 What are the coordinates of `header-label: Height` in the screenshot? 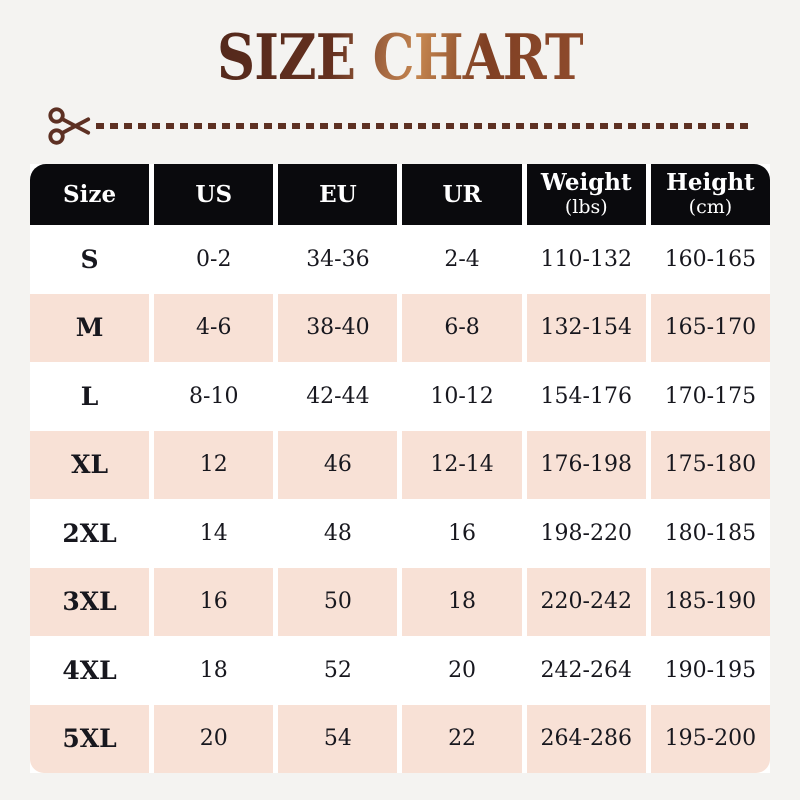 It's located at (710, 182).